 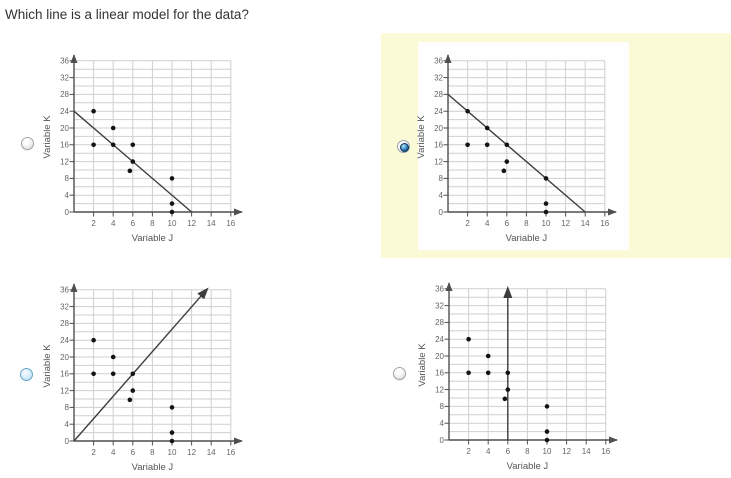 I want to click on option-b-radio, so click(x=403, y=146).